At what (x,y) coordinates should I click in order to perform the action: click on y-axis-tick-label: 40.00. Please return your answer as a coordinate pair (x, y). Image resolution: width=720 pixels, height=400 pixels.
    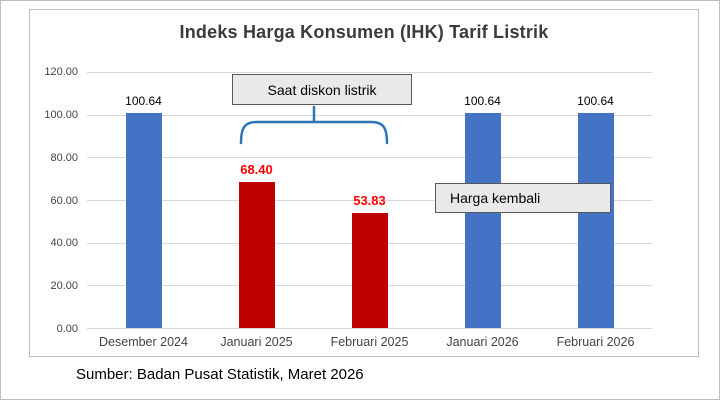
    Looking at the image, I should click on (64, 243).